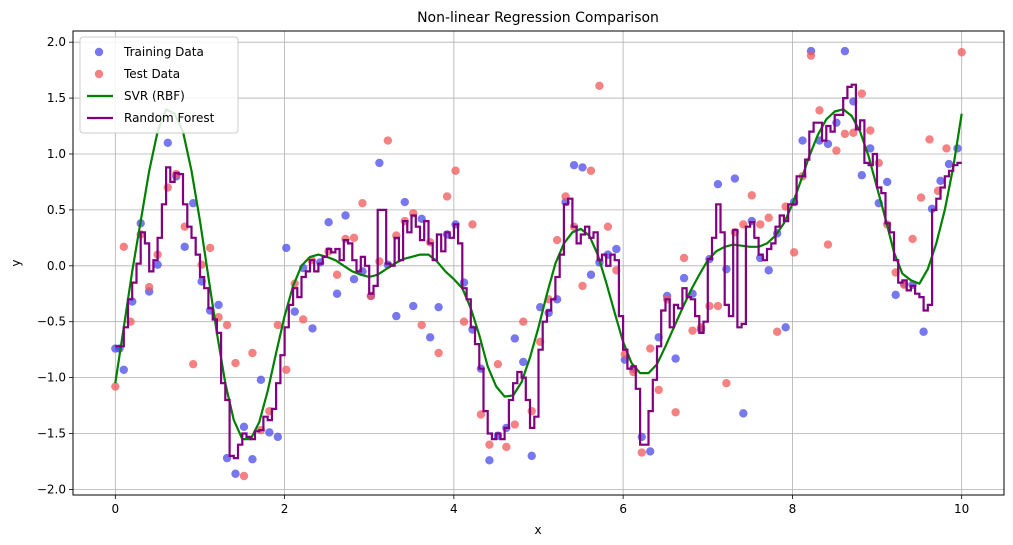 The width and height of the screenshot is (1013, 545). I want to click on legend-label: Training Data, so click(163, 52).